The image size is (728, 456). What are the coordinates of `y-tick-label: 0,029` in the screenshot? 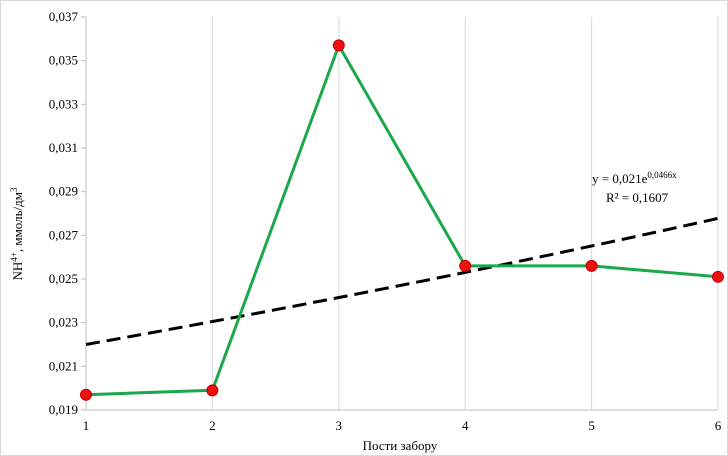 It's located at (63, 191).